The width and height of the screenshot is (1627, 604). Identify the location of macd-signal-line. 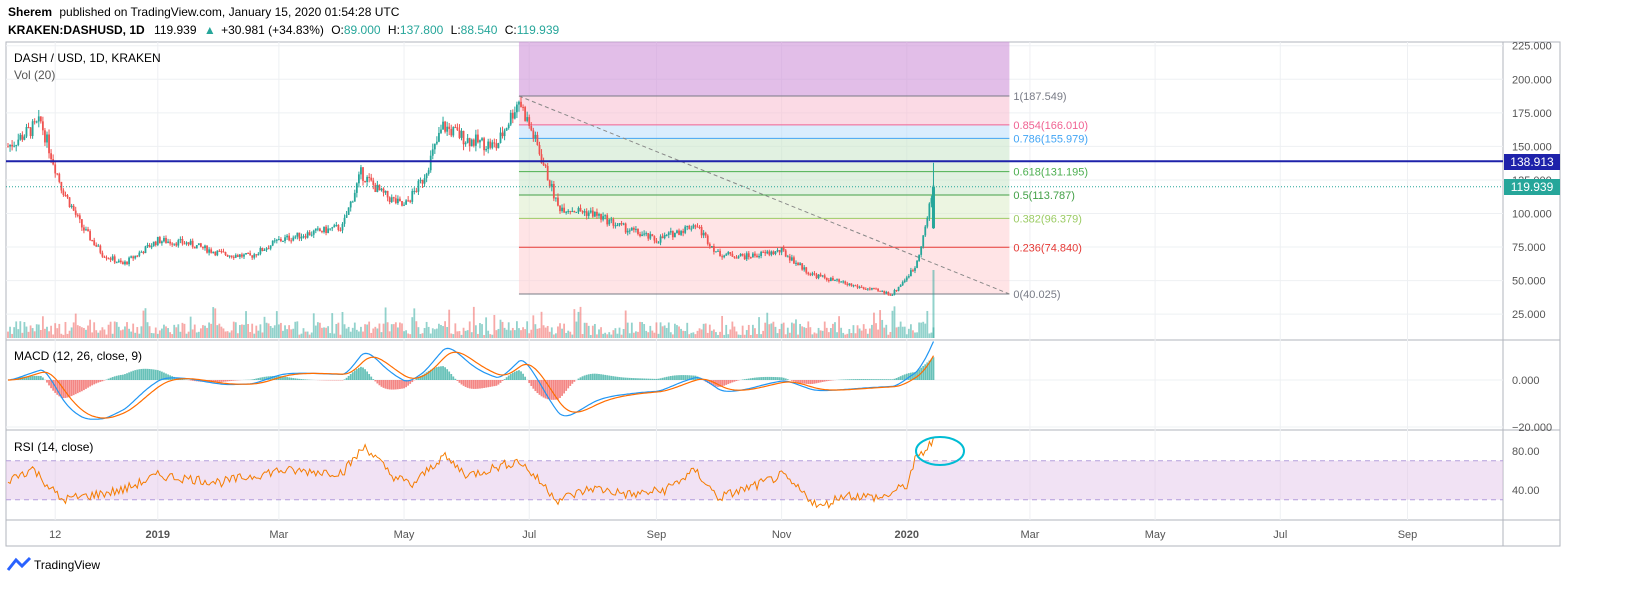
(471, 385).